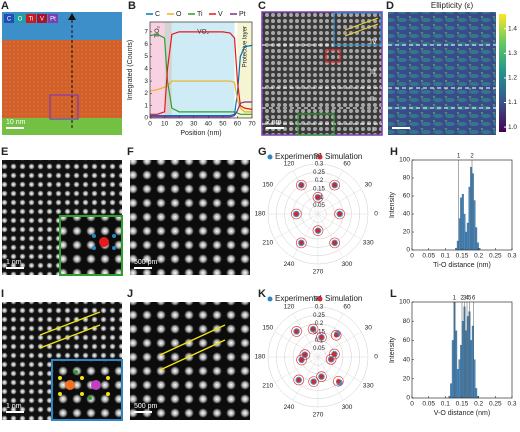 Image resolution: width=520 pixels, height=432 pixels. Describe the element at coordinates (404, 302) in the screenshot. I see `y-tick-label: 100` at that location.